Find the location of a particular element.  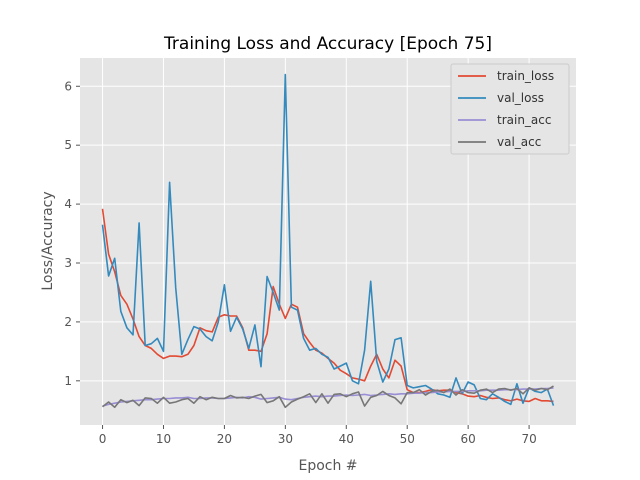

legend-label-train-loss: train_loss is located at coordinates (525, 76).